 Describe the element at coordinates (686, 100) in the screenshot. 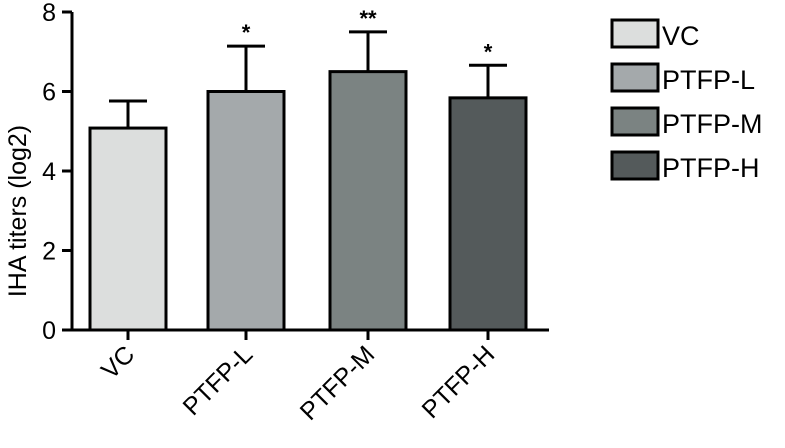

I see `legend: VC PTFP-L PTFP-M PTFP-H` at that location.